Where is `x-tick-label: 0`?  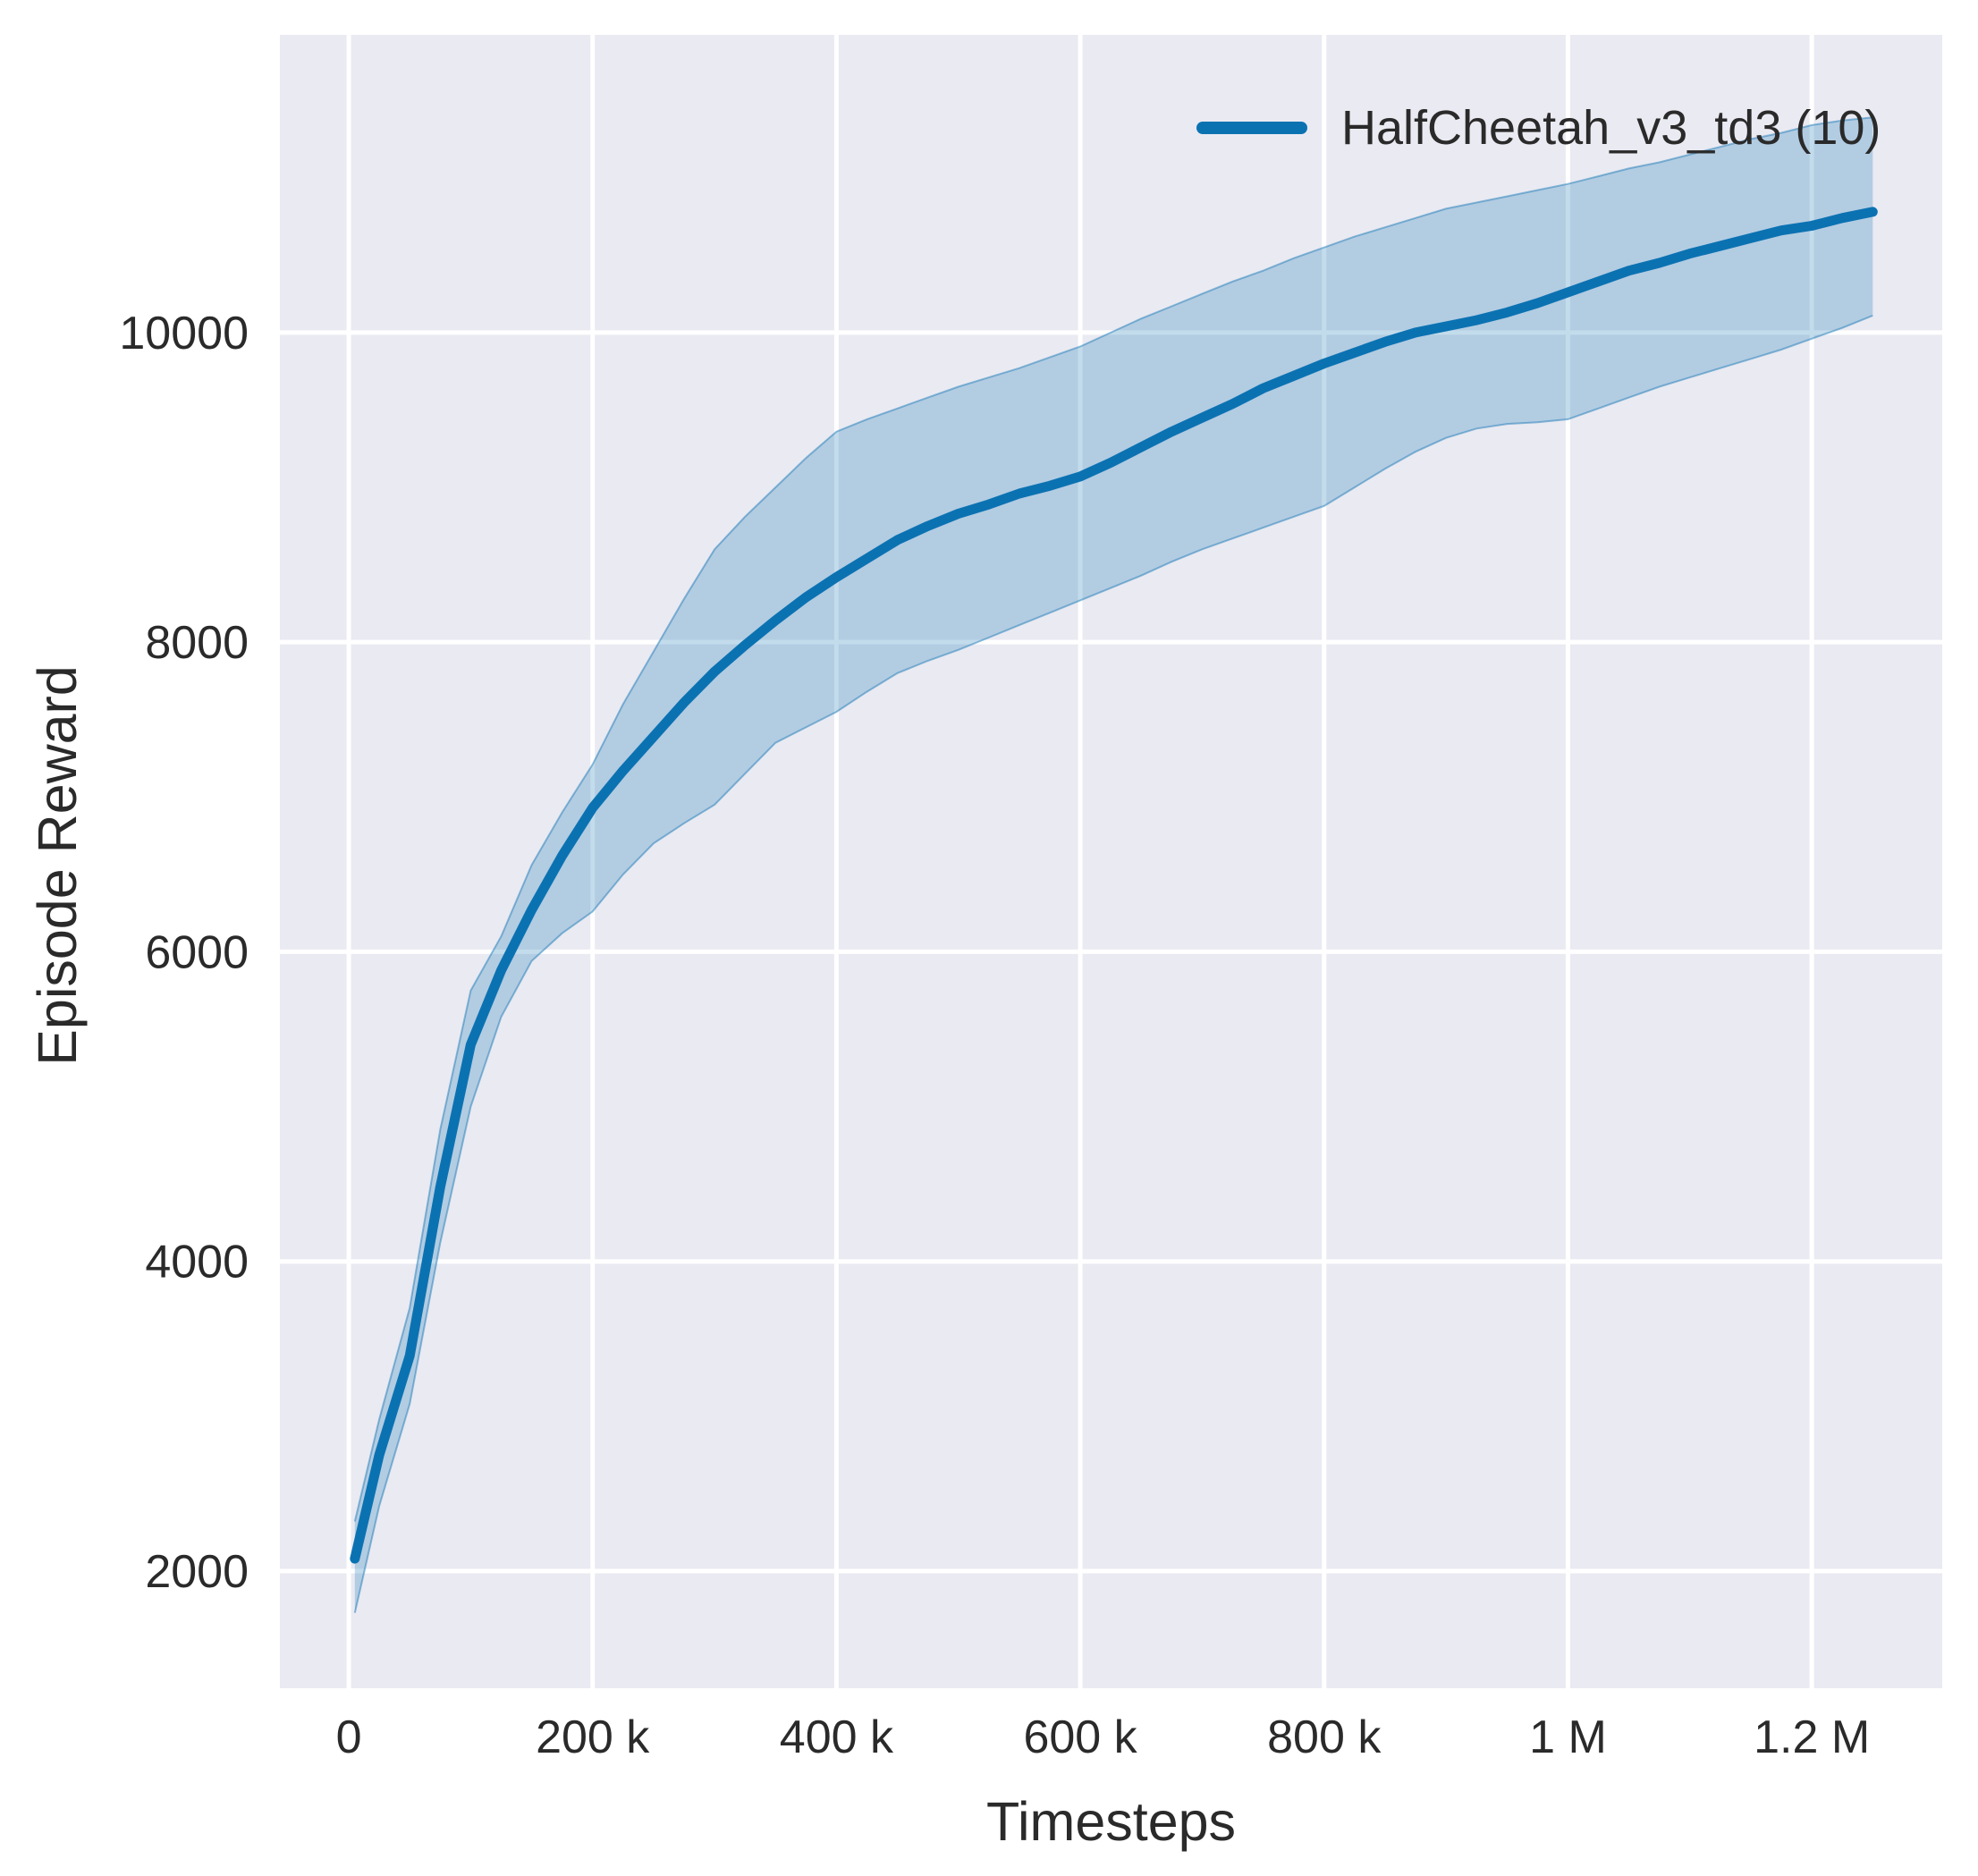 x-tick-label: 0 is located at coordinates (349, 1737).